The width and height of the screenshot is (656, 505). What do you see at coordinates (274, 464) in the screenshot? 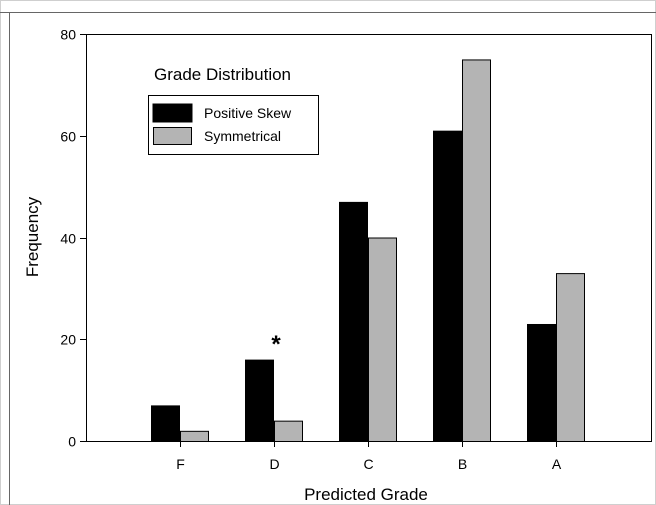
I see `x-tick-label: D` at bounding box center [274, 464].